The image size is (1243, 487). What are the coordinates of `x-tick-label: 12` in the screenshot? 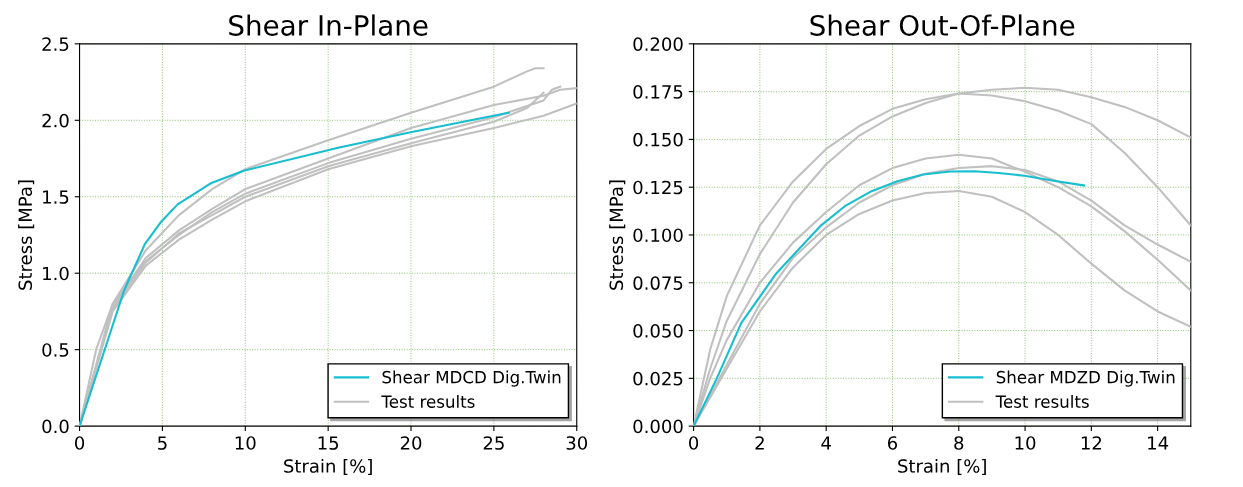 It's located at (1091, 443).